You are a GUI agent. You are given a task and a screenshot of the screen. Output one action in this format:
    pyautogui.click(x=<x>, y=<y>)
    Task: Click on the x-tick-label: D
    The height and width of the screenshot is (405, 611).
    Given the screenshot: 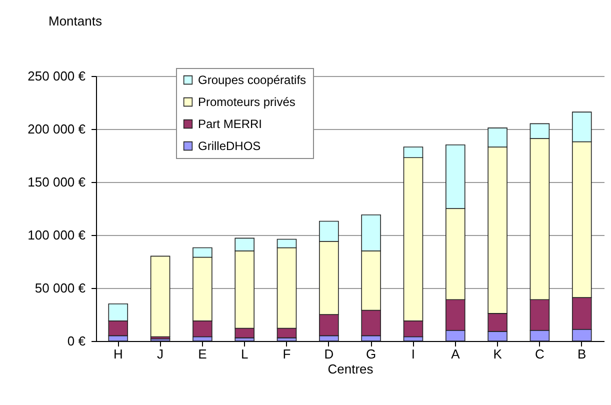 What is the action you would take?
    pyautogui.click(x=329, y=354)
    